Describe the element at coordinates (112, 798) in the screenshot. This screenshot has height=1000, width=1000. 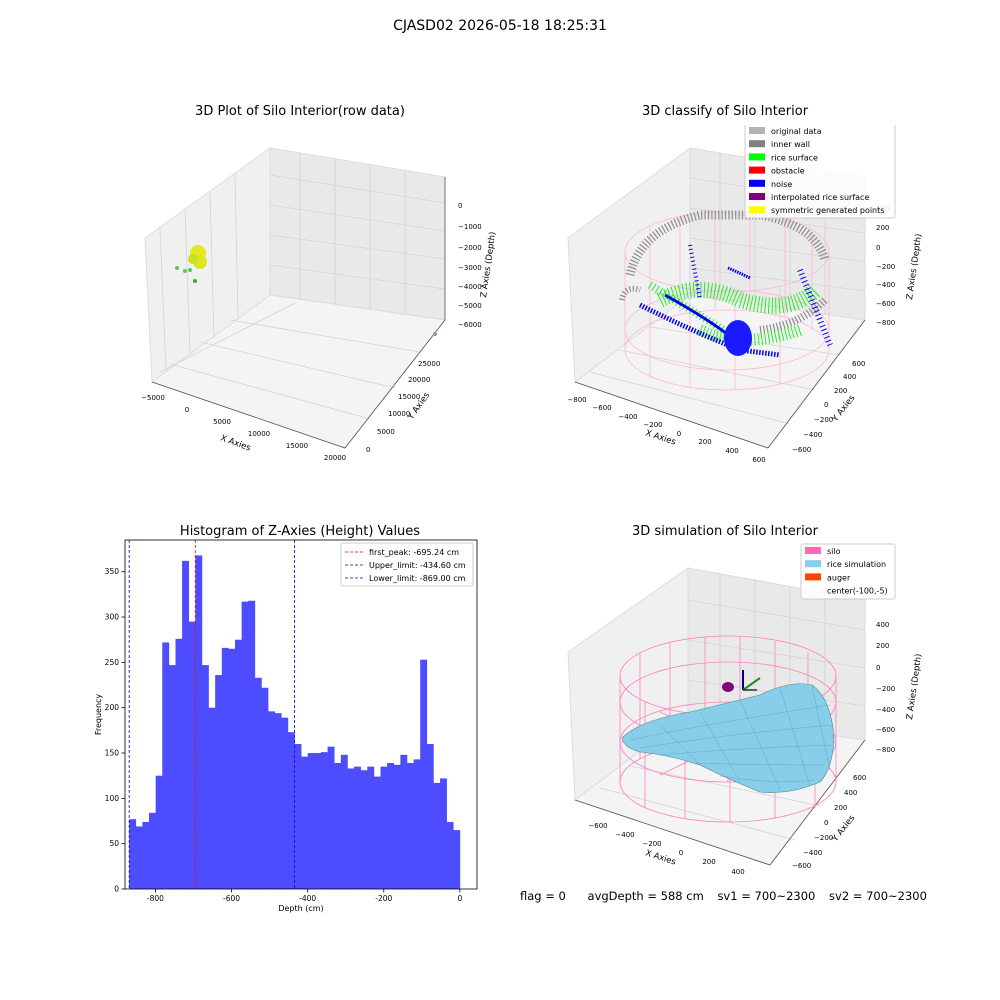
I see `y-tick-label: 100` at that location.